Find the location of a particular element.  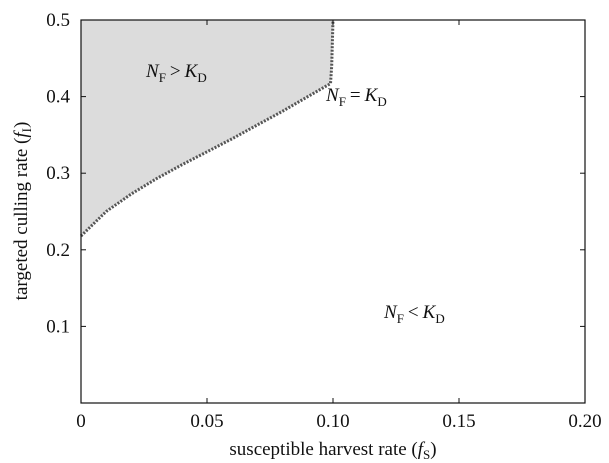

region-label-unshaded: NF < KD is located at coordinates (414, 314).